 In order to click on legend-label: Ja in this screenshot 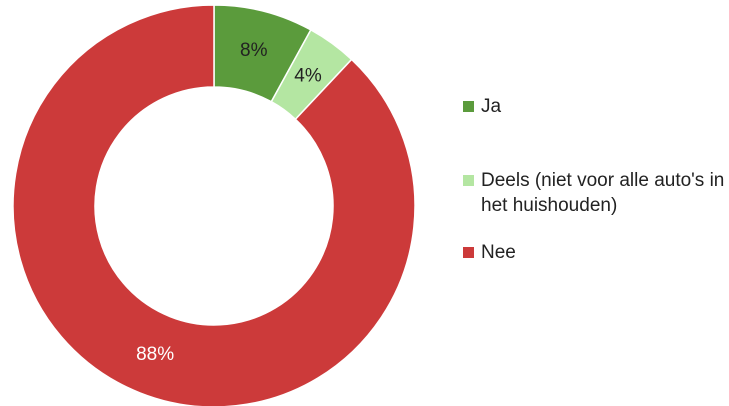, I will do `click(491, 106)`.